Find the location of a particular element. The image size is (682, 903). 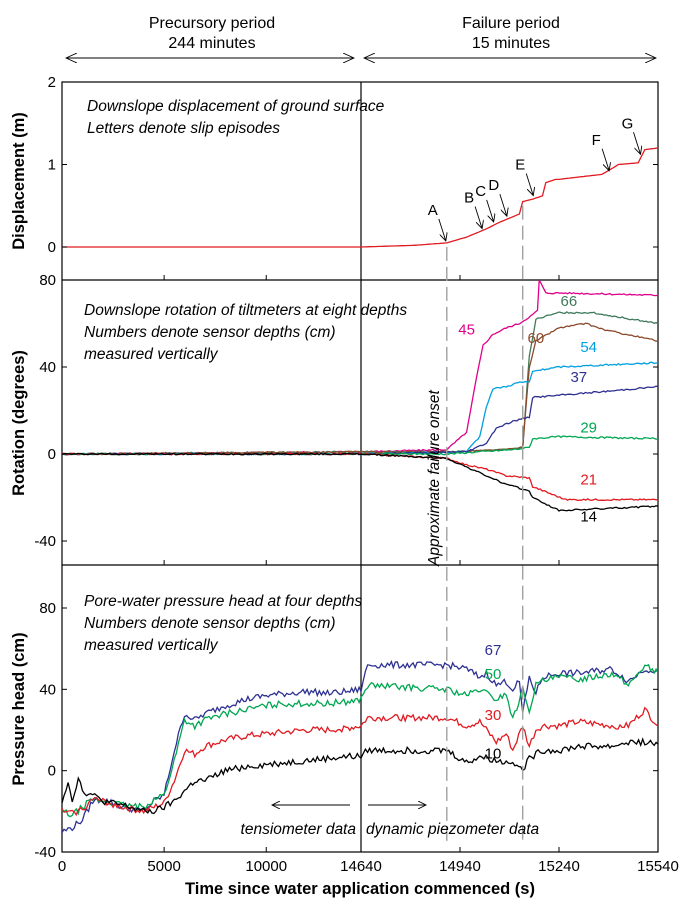

rotation-series-label-29: 29 is located at coordinates (588, 427).